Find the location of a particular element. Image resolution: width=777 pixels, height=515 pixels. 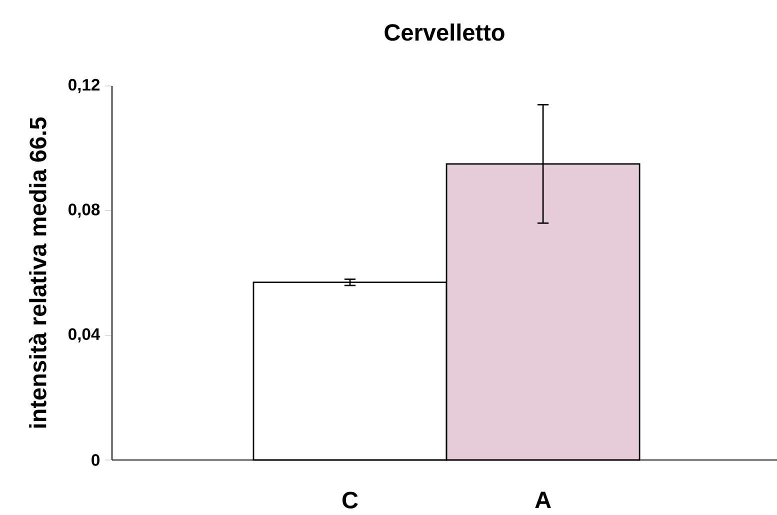

x-tick-label: A is located at coordinates (543, 500).